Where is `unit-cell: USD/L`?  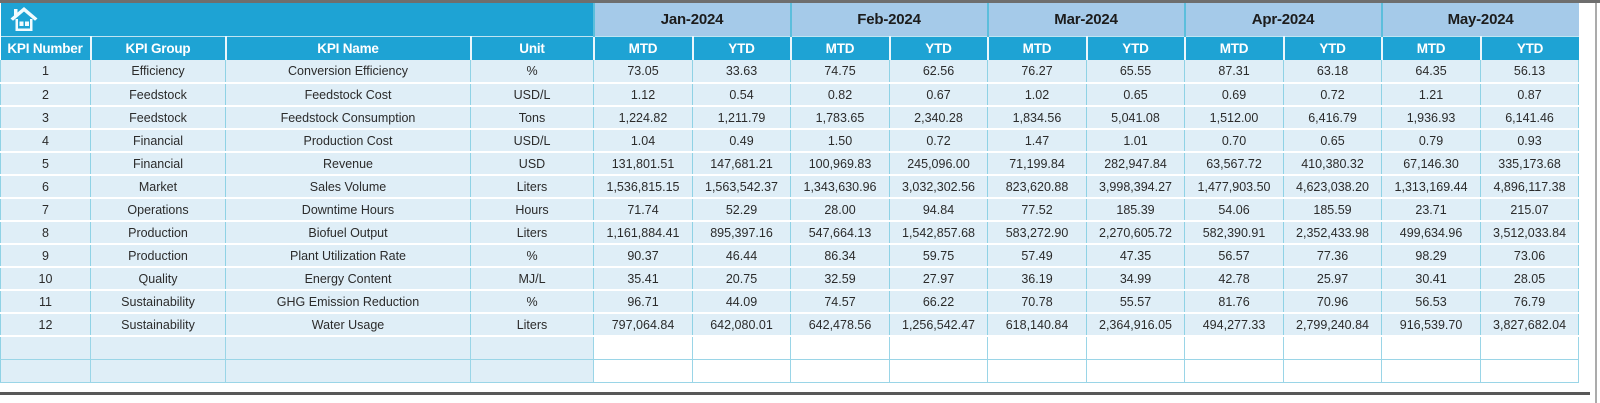 unit-cell: USD/L is located at coordinates (532, 141).